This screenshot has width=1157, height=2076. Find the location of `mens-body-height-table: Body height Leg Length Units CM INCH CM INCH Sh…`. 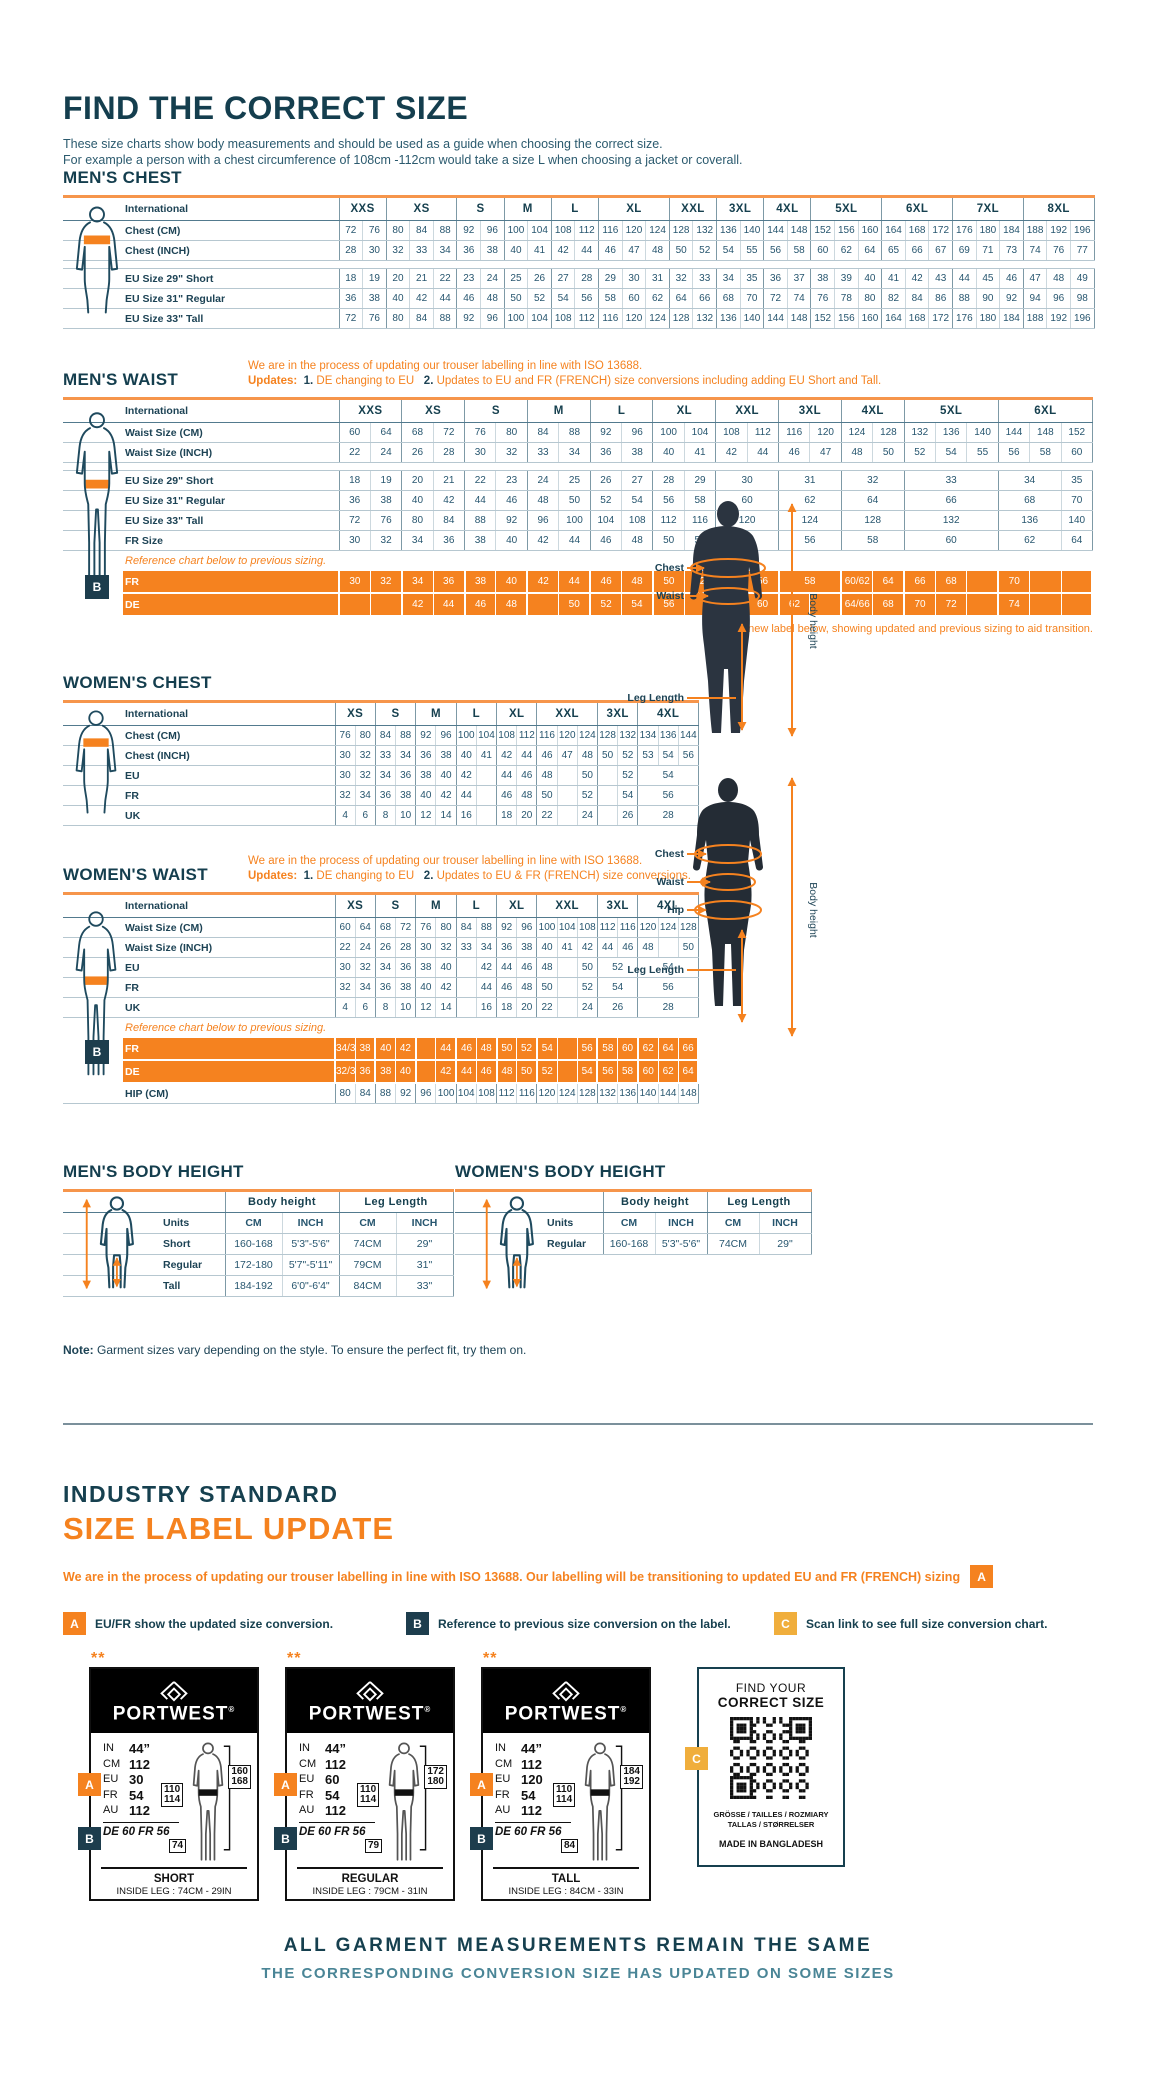

mens-body-height-table: Body height Leg Length Units CM INCH CM INCH Sh… is located at coordinates (259, 1243).